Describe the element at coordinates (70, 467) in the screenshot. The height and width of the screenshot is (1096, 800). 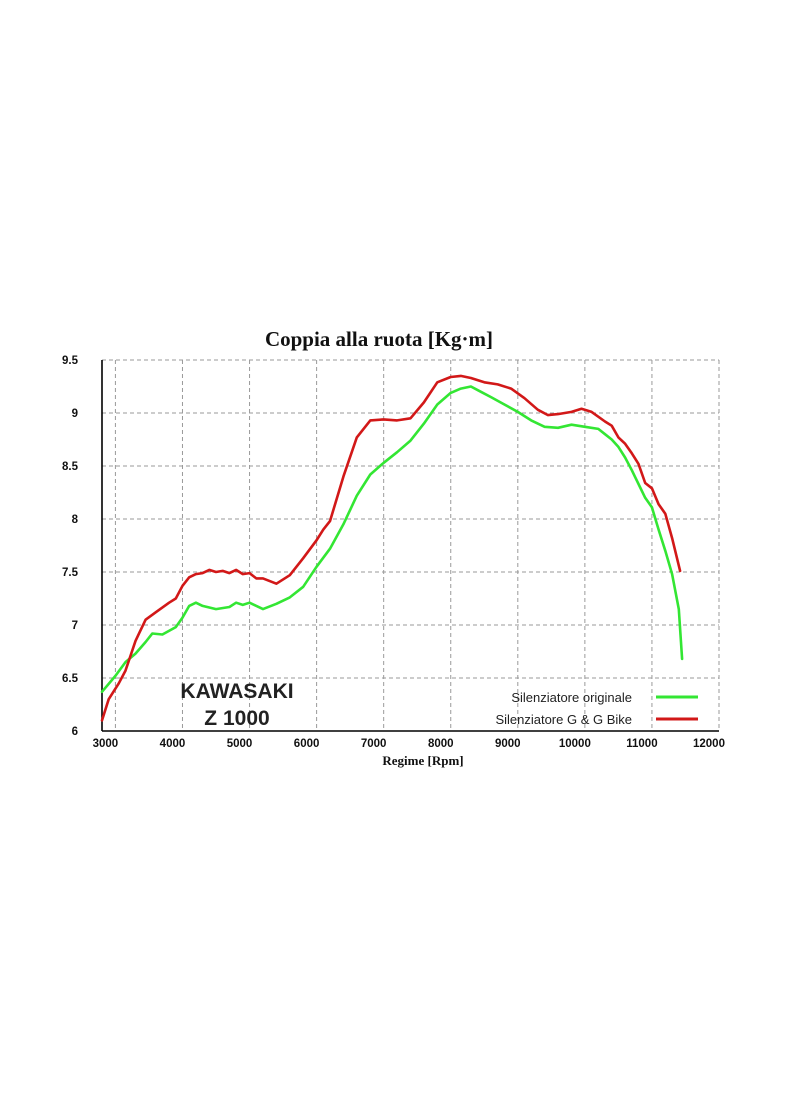
I see `y-tick-label: 8.5` at that location.